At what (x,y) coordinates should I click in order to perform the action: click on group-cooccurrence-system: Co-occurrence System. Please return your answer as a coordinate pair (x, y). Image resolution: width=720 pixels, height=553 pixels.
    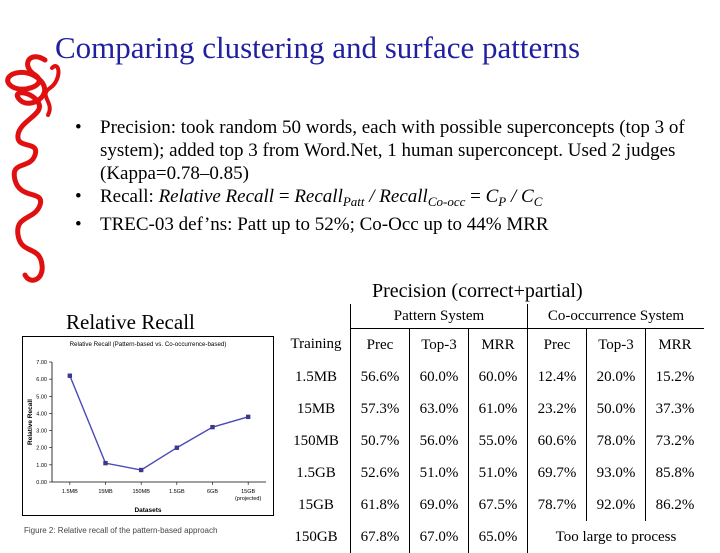
    Looking at the image, I should click on (615, 316).